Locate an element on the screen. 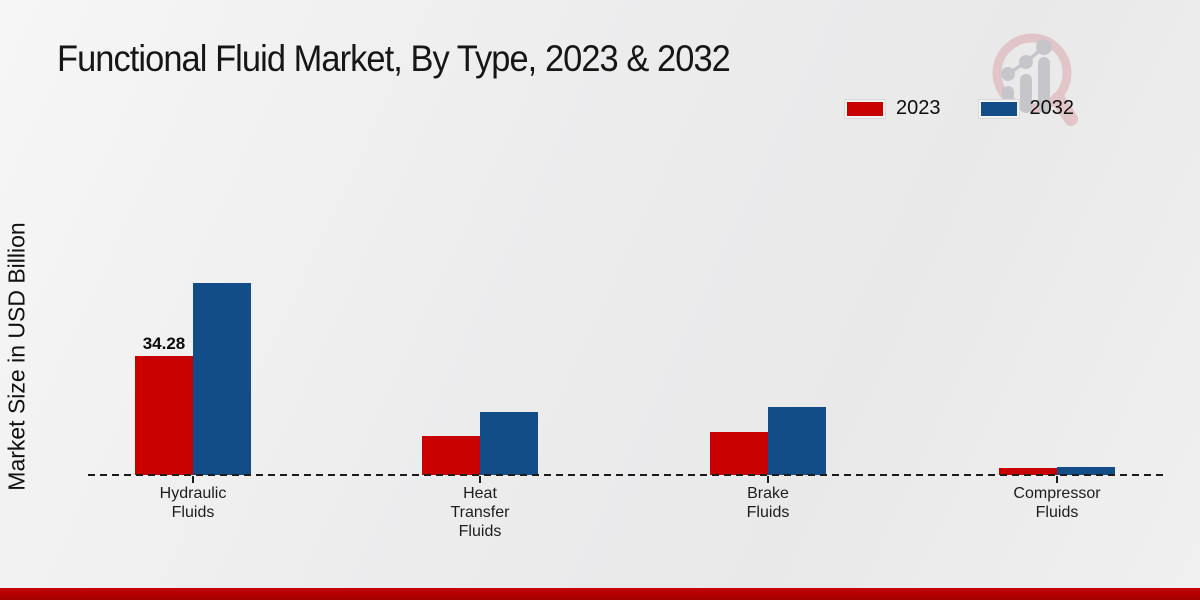 This screenshot has width=1200, height=600. legend-swatch-2023 is located at coordinates (865, 108).